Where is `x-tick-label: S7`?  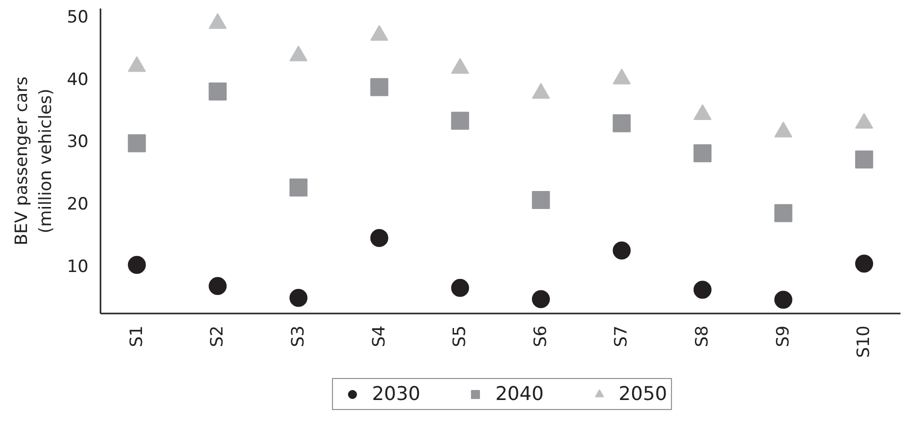
x-tick-label: S7 is located at coordinates (622, 337).